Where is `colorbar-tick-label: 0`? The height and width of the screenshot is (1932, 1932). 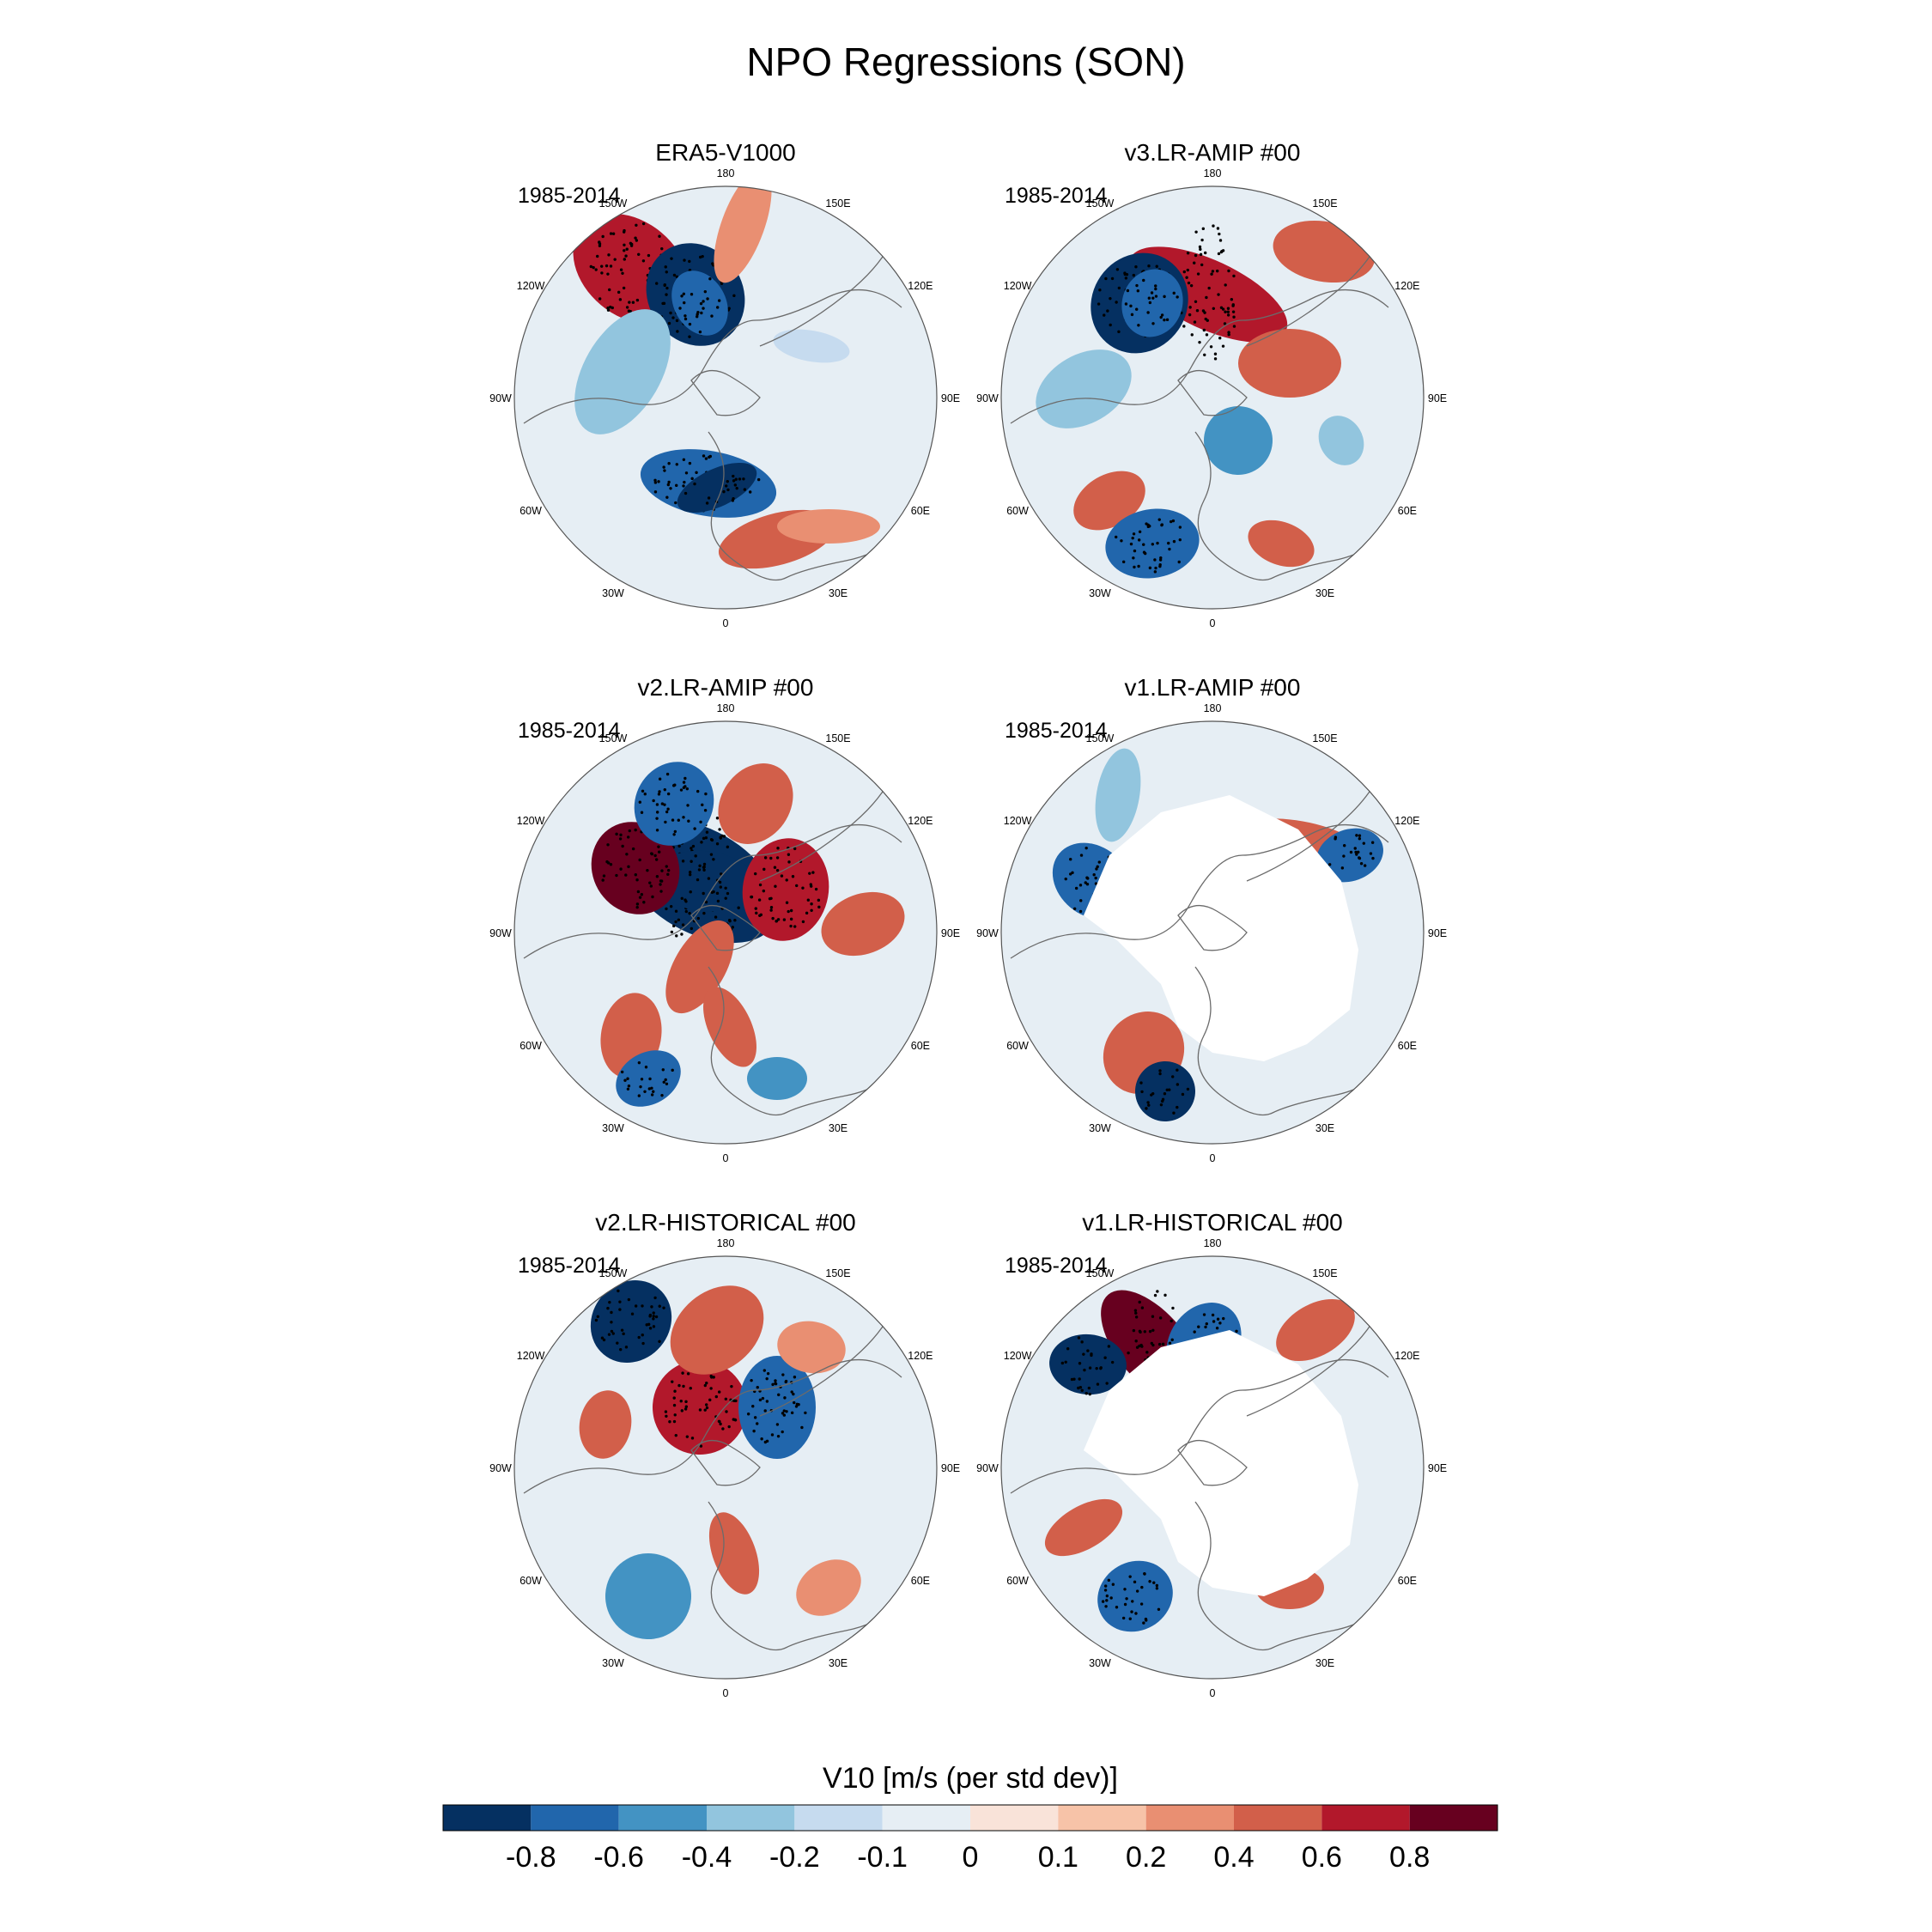 colorbar-tick-label: 0 is located at coordinates (971, 1858).